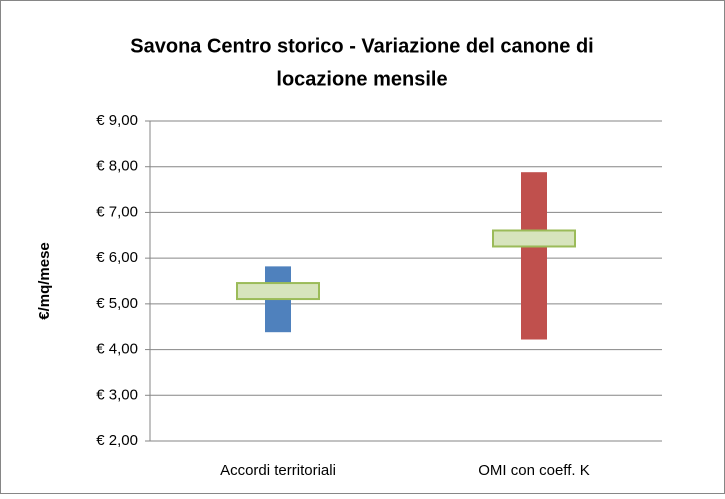 The image size is (725, 499). Describe the element at coordinates (534, 256) in the screenshot. I see `range-bar` at that location.